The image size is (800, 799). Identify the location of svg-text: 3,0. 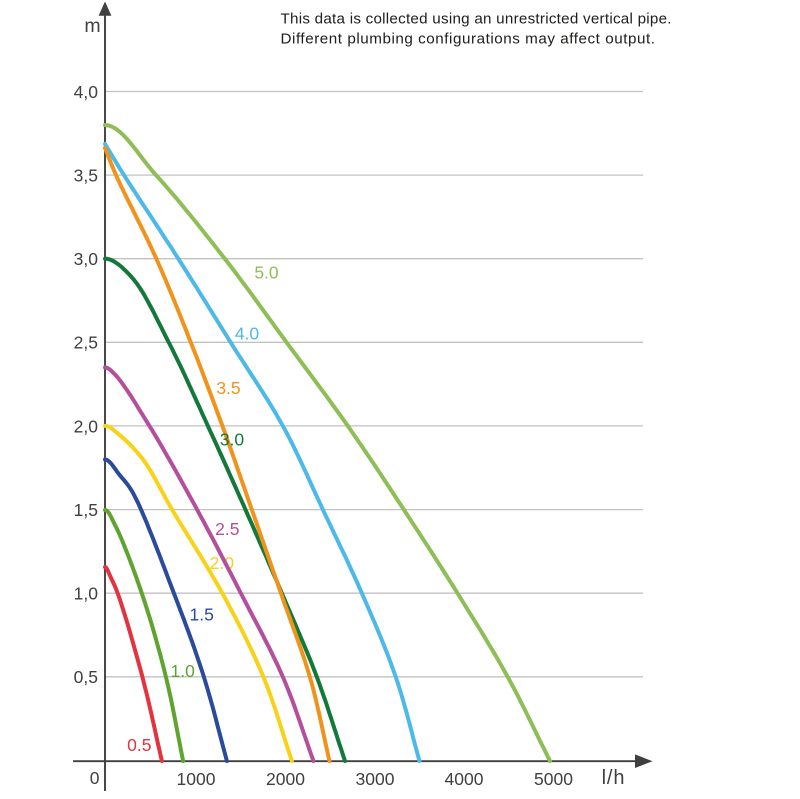
(86, 259).